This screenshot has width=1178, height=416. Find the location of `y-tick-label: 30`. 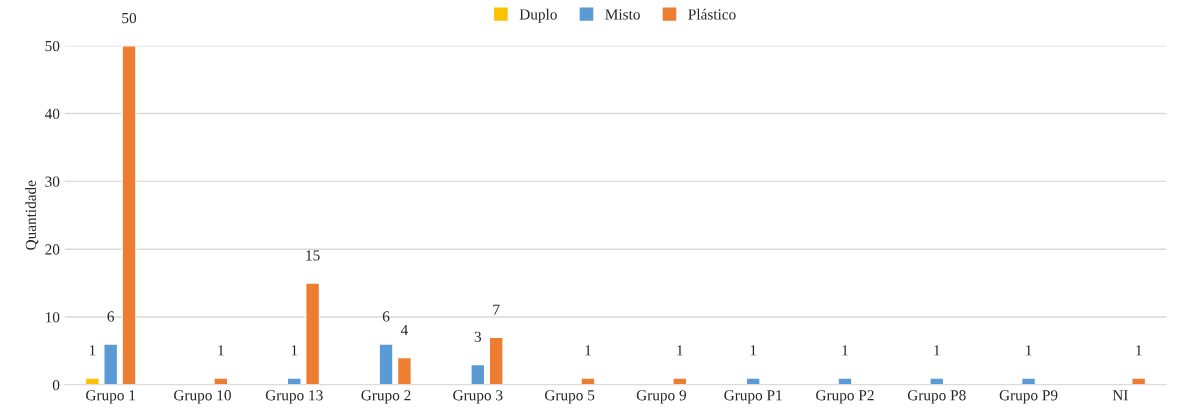

y-tick-label: 30 is located at coordinates (52, 181).